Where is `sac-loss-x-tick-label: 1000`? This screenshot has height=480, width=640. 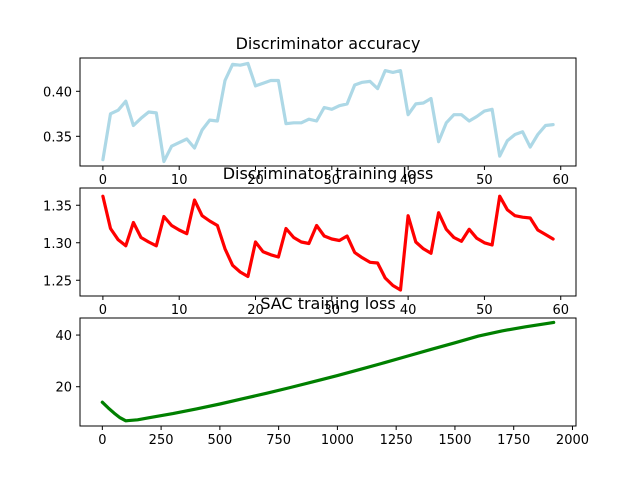 sac-loss-x-tick-label: 1000 is located at coordinates (337, 440).